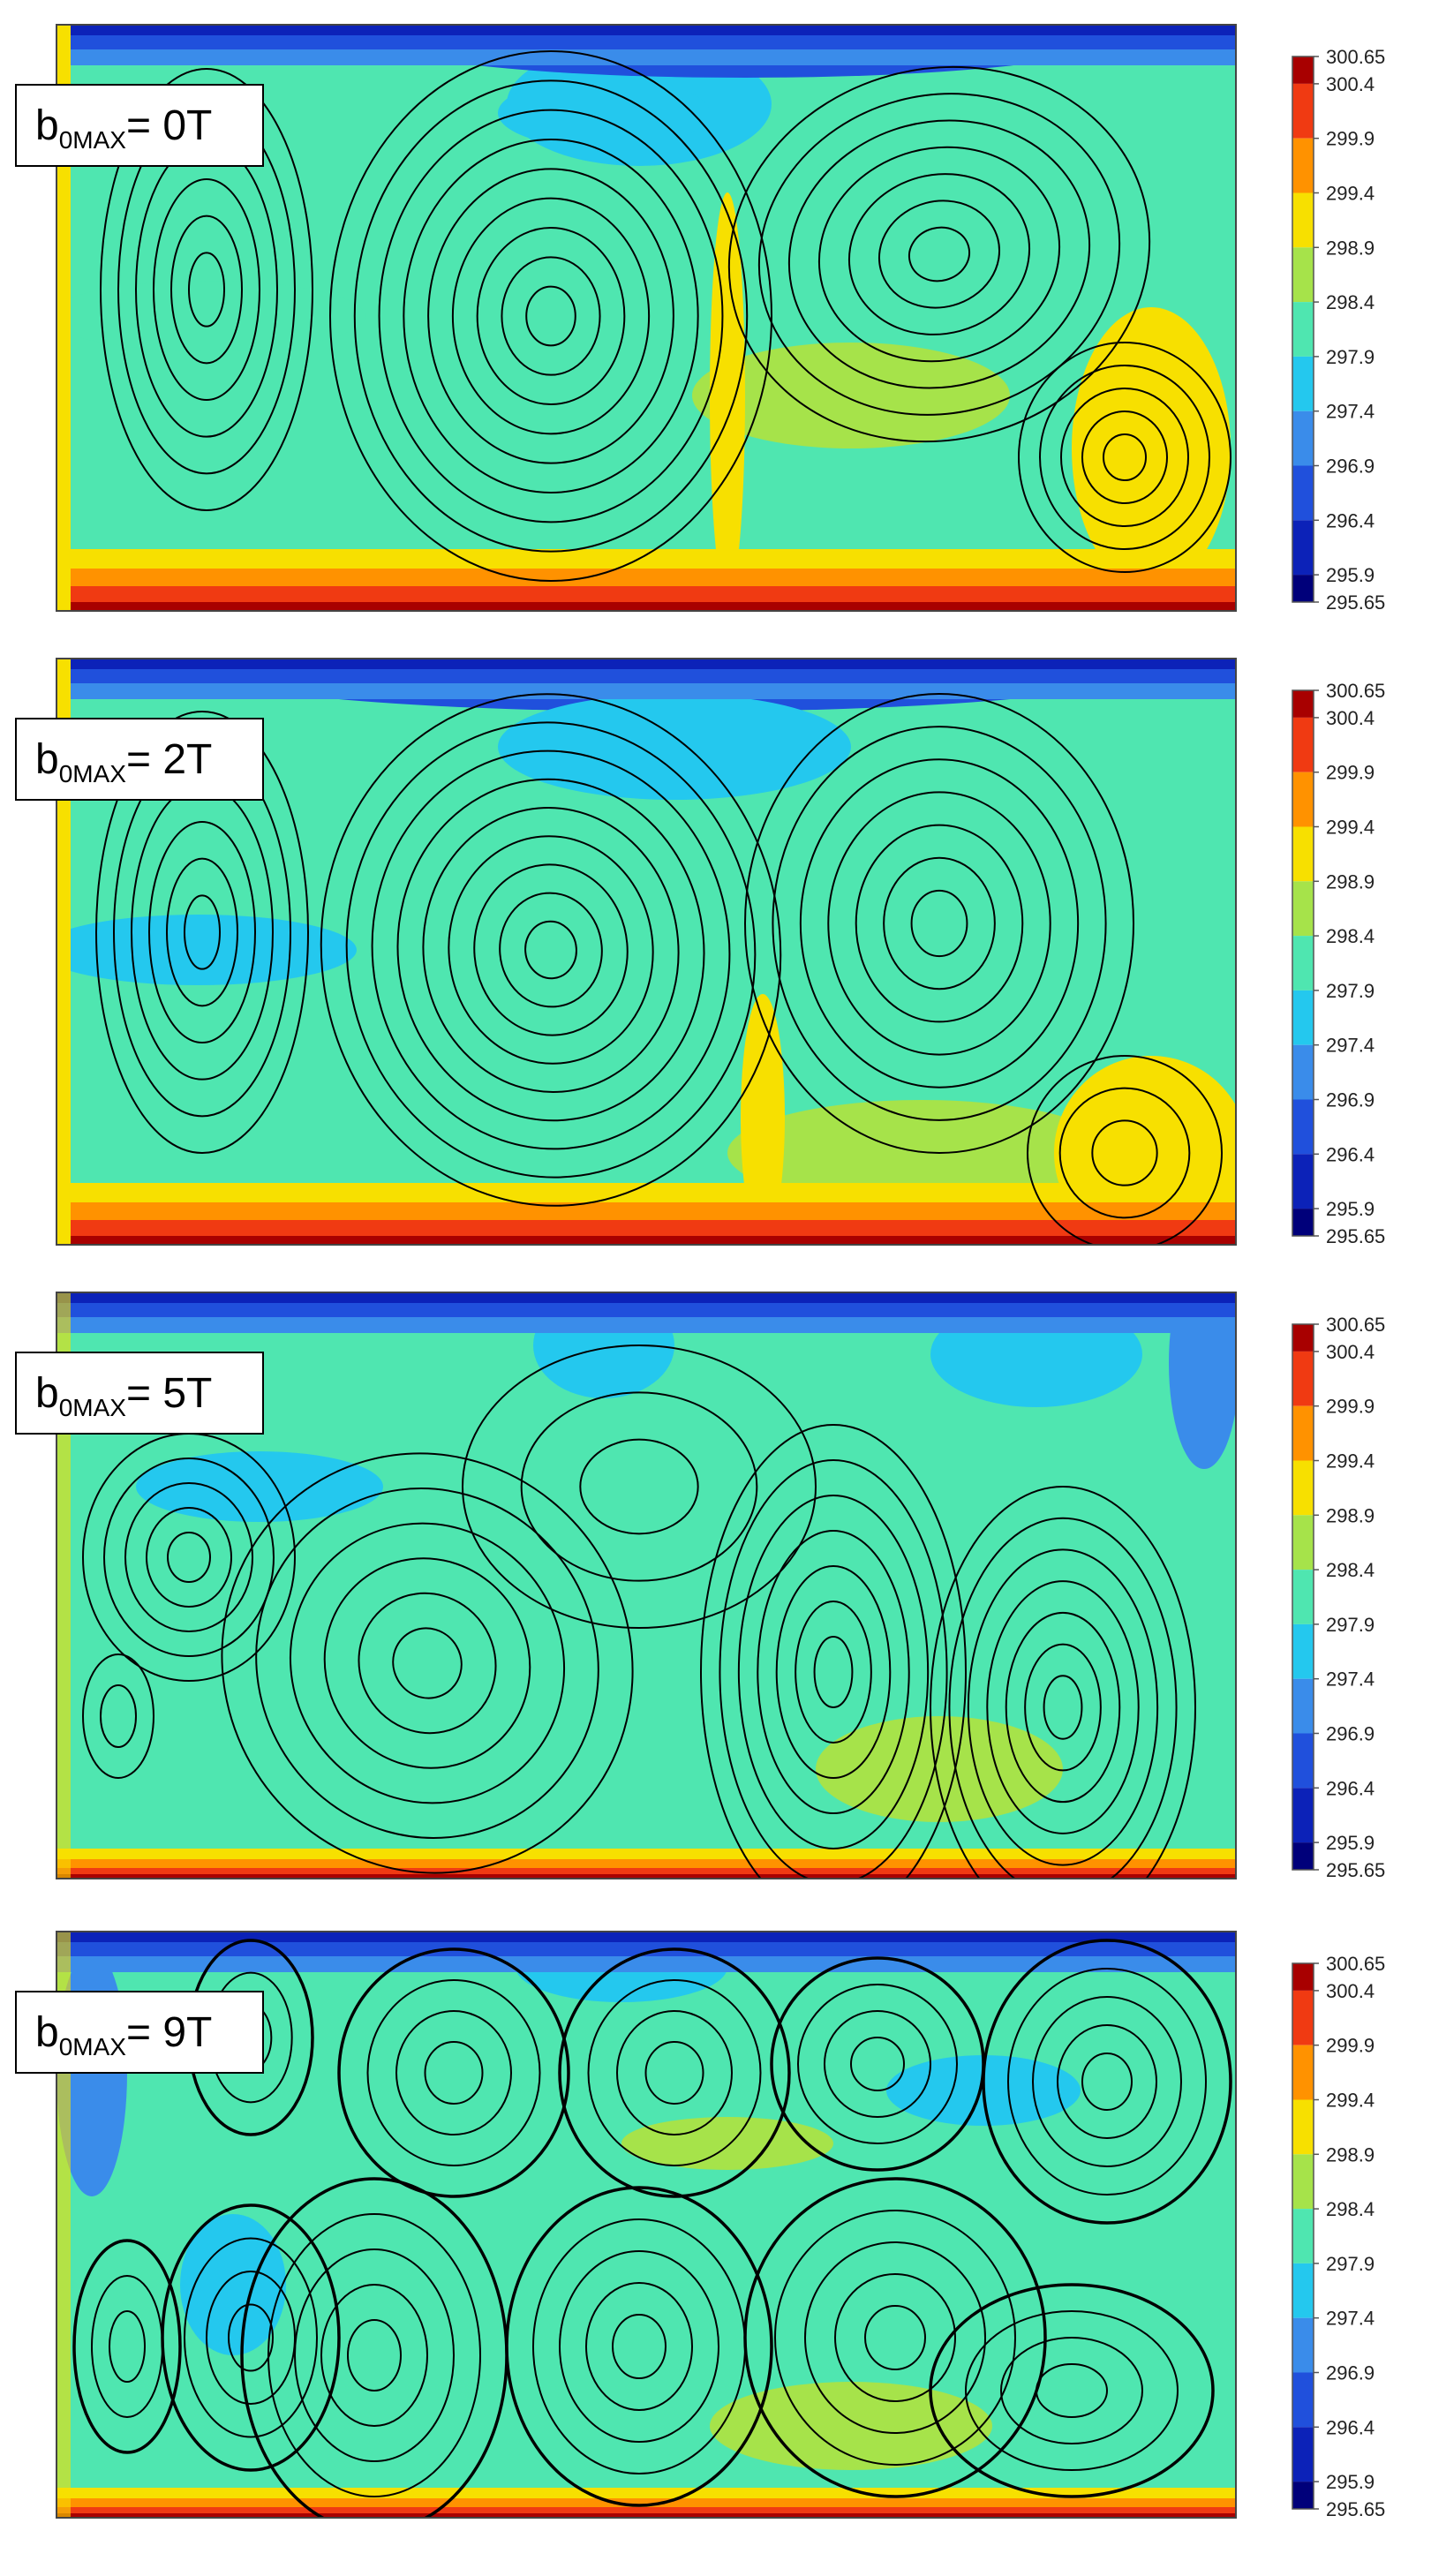 This screenshot has height=2576, width=1431. What do you see at coordinates (1350, 718) in the screenshot?
I see `colorbar-tick-label: 300.4` at bounding box center [1350, 718].